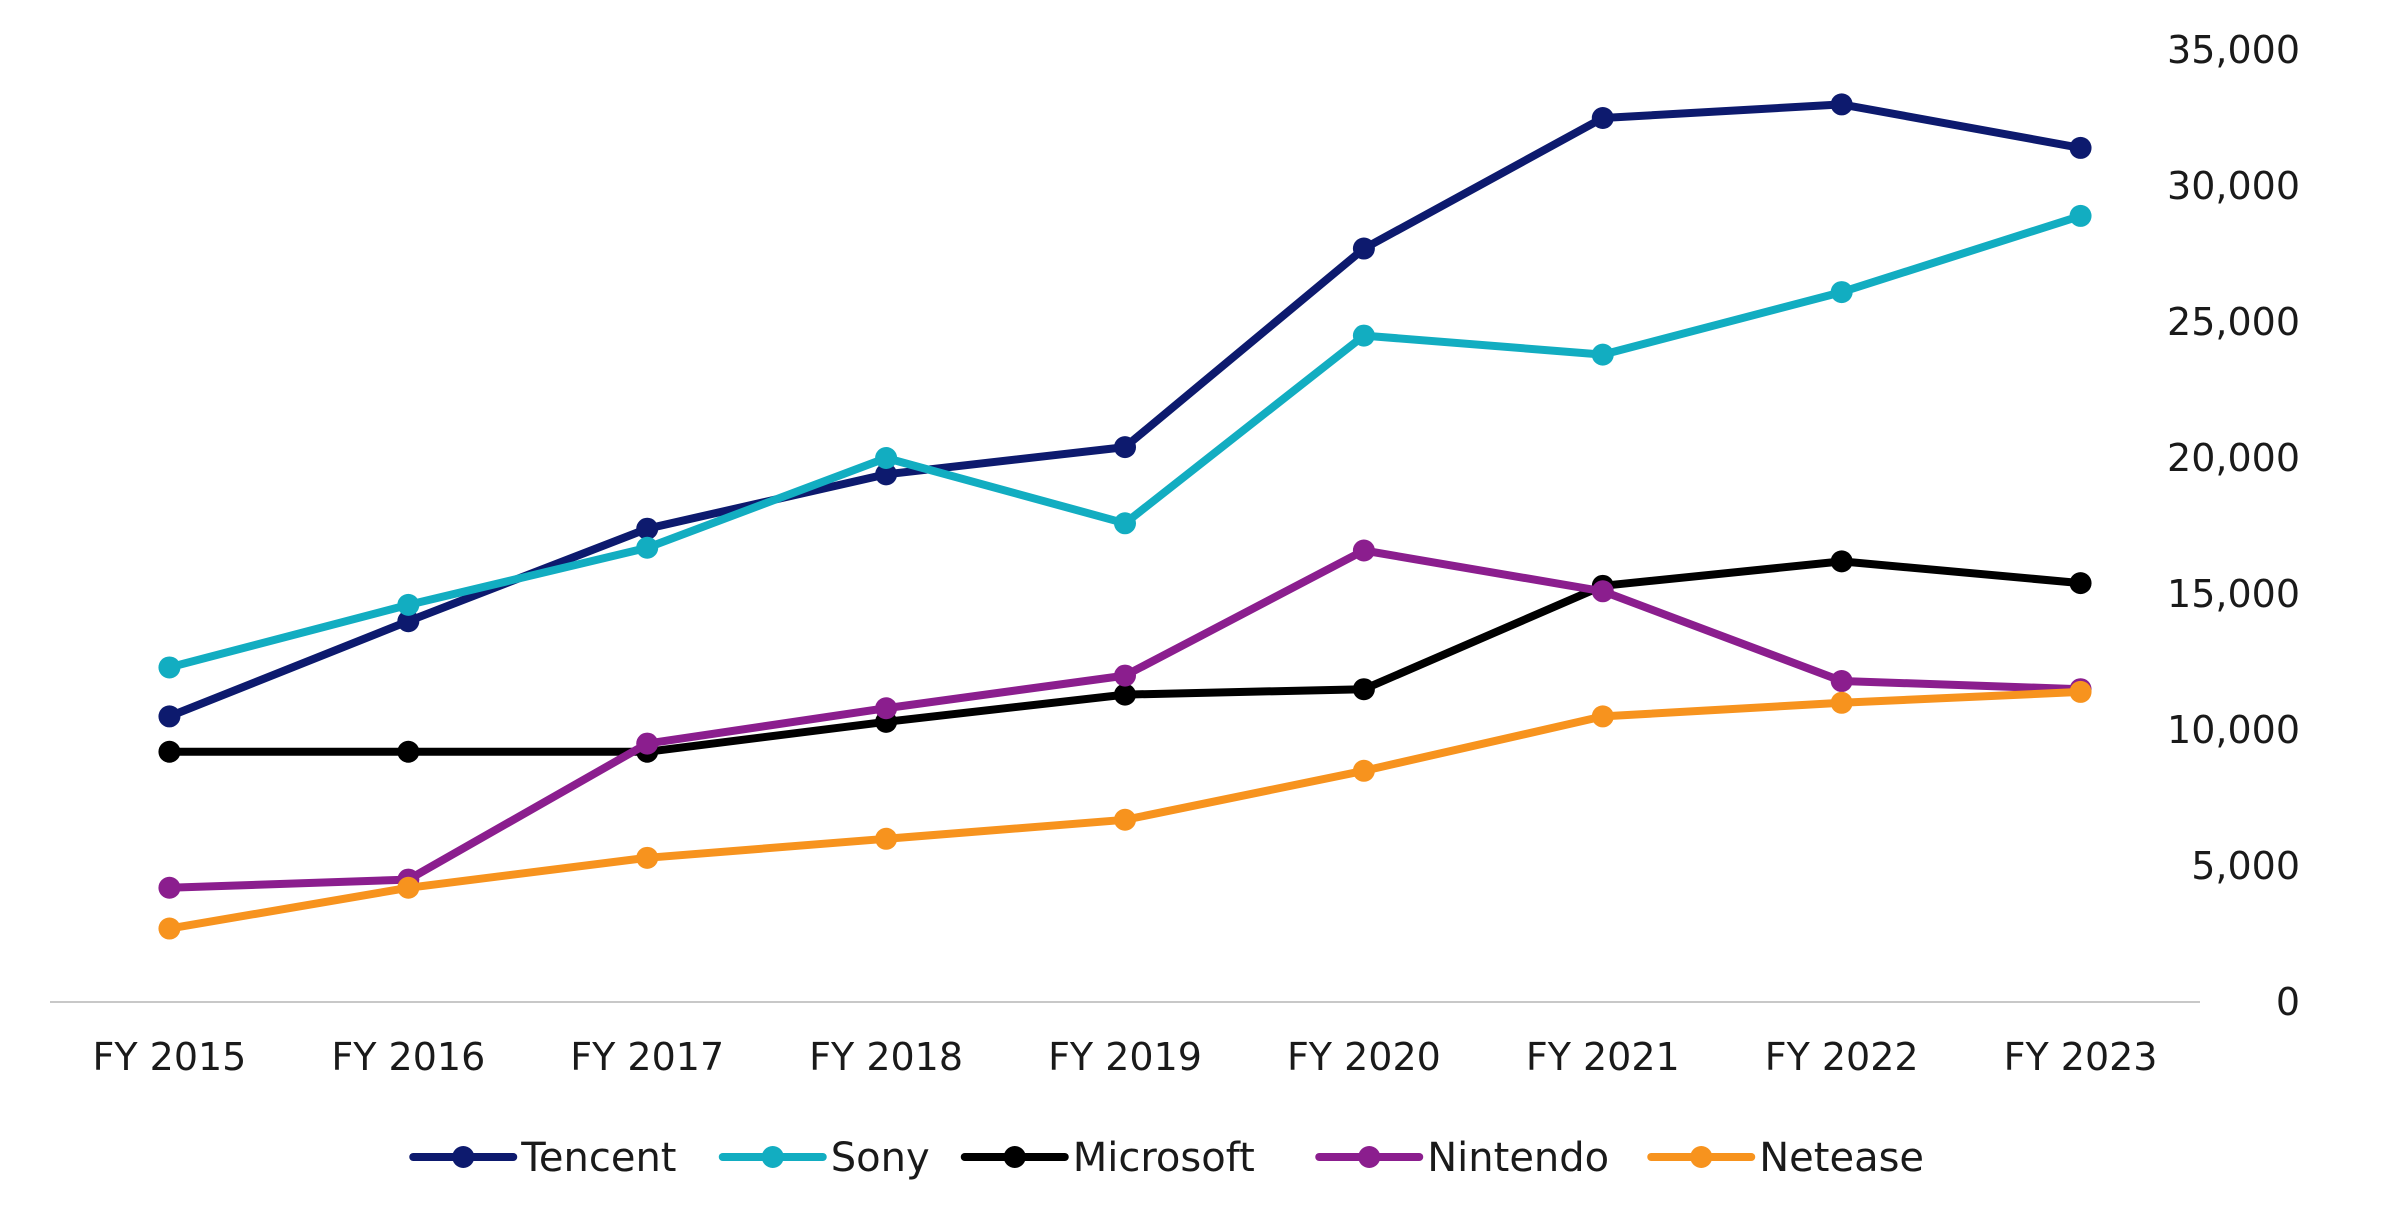 Image resolution: width=2390 pixels, height=1228 pixels. Describe the element at coordinates (886, 1057) in the screenshot. I see `x-tick-label: FY 2018` at that location.